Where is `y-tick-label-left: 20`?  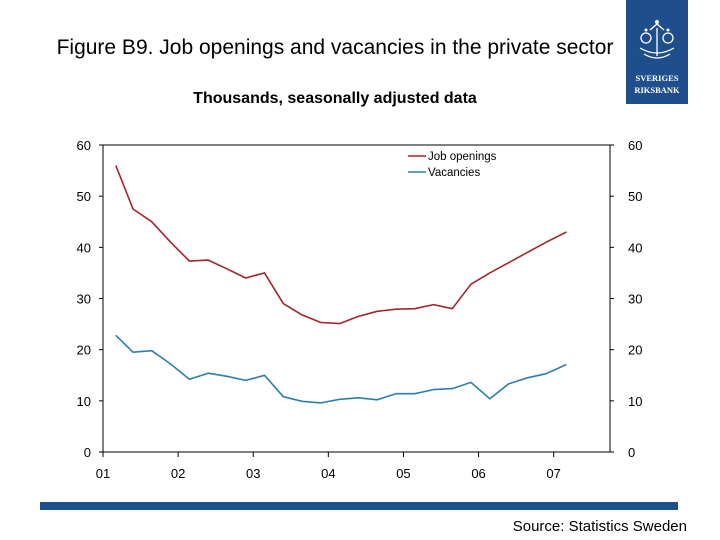 y-tick-label-left: 20 is located at coordinates (84, 350).